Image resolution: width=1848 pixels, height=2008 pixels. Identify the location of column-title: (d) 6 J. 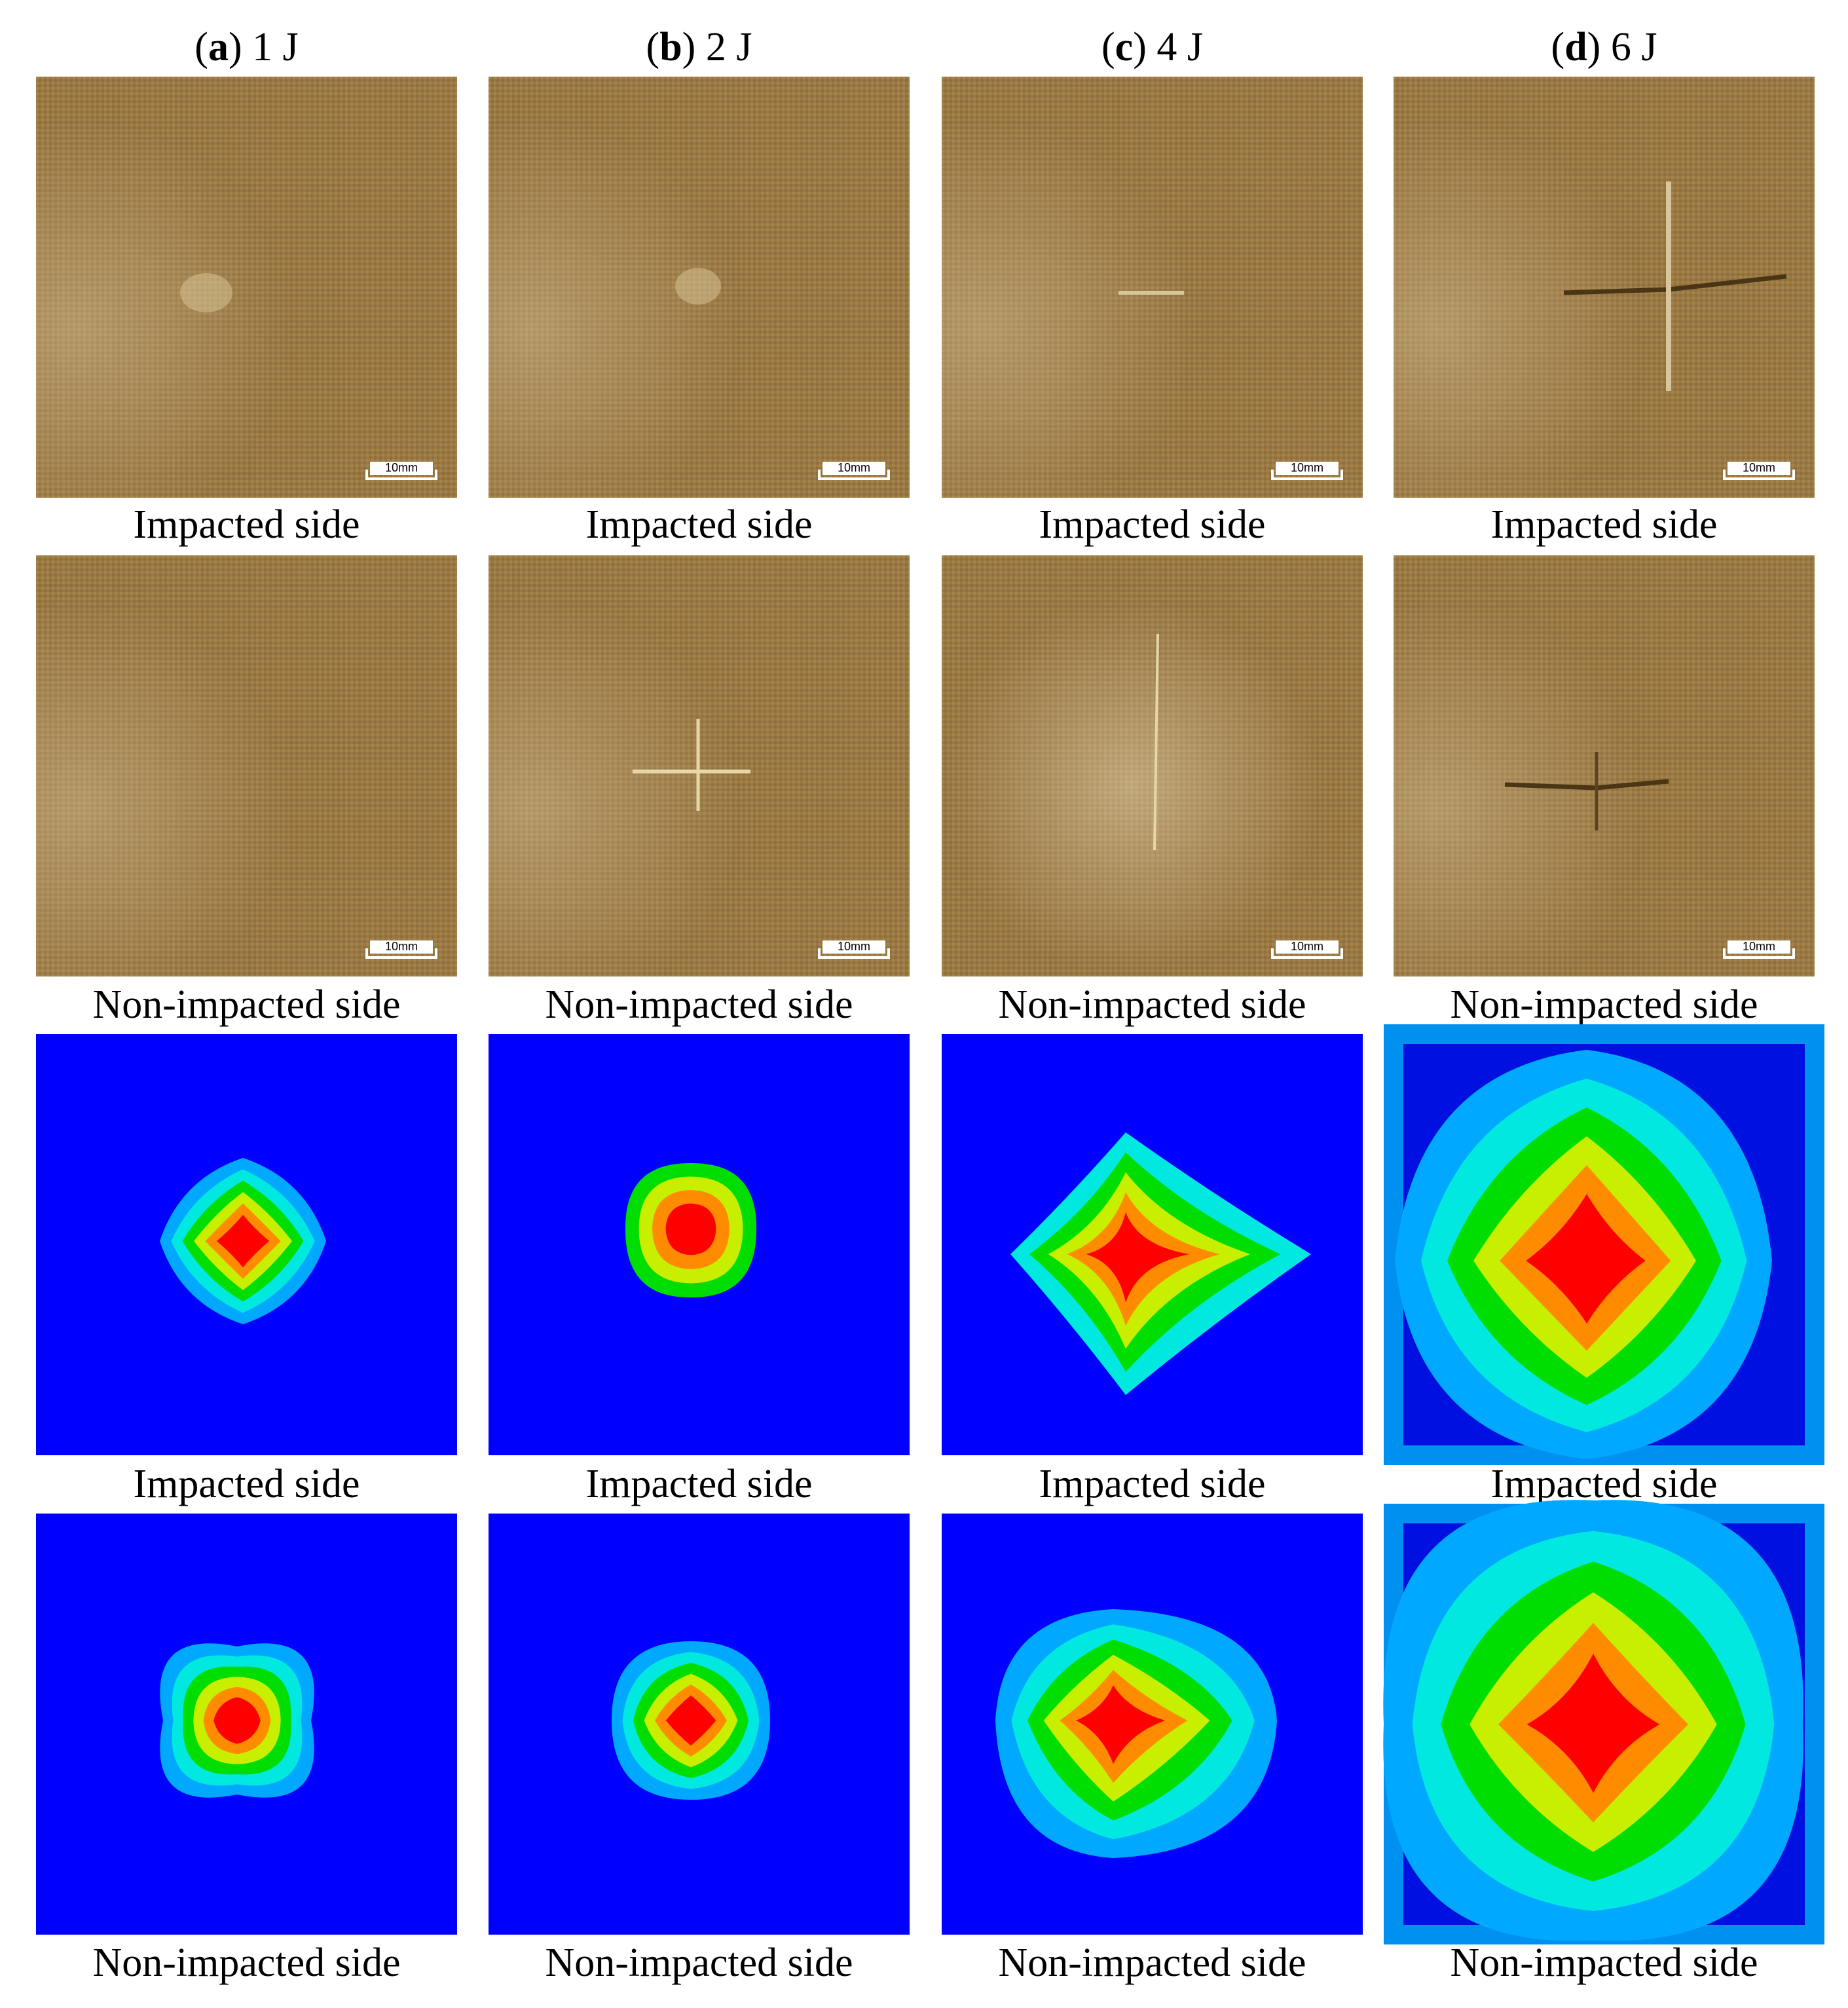
(1604, 47).